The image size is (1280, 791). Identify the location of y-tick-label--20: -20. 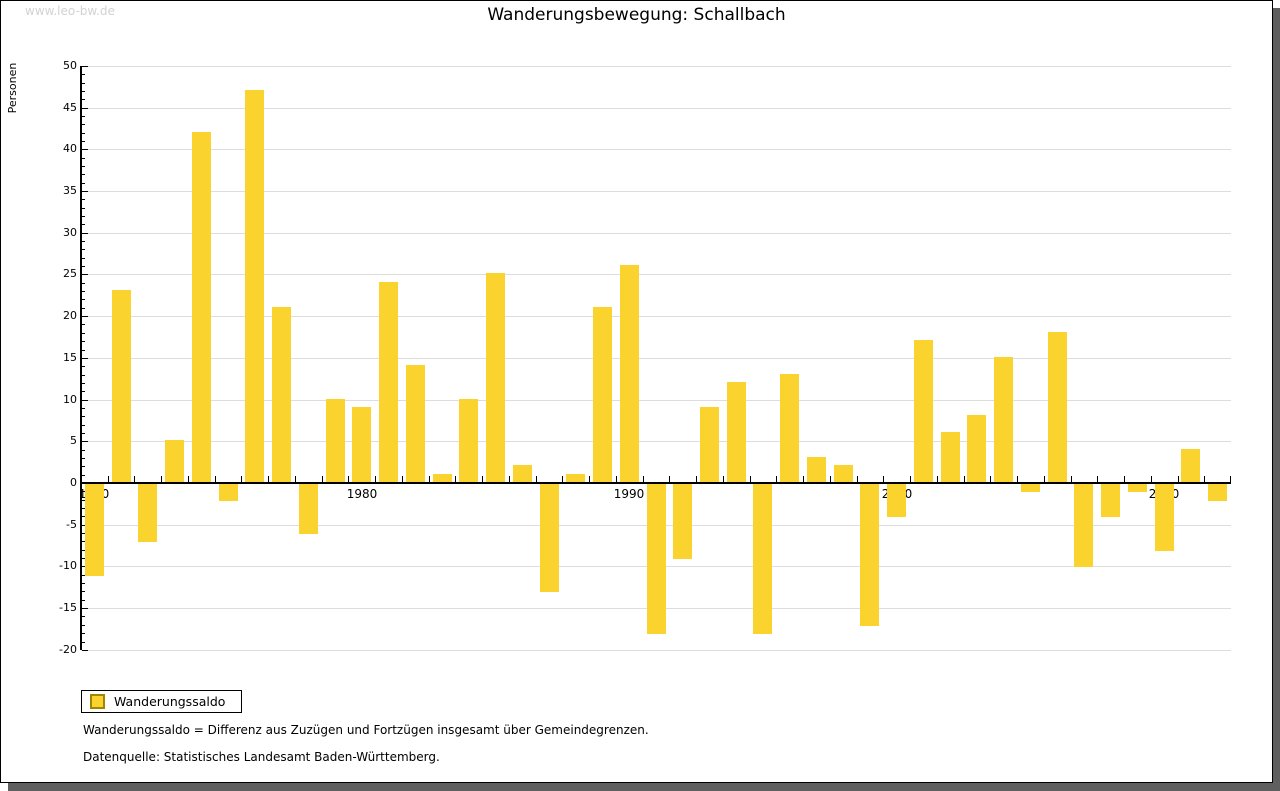
(68, 649).